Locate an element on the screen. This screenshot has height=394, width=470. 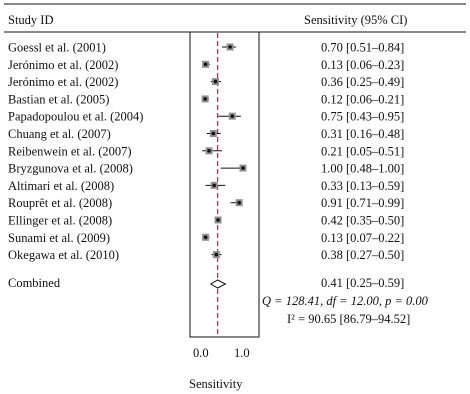
plot-frame is located at coordinates (224, 184).